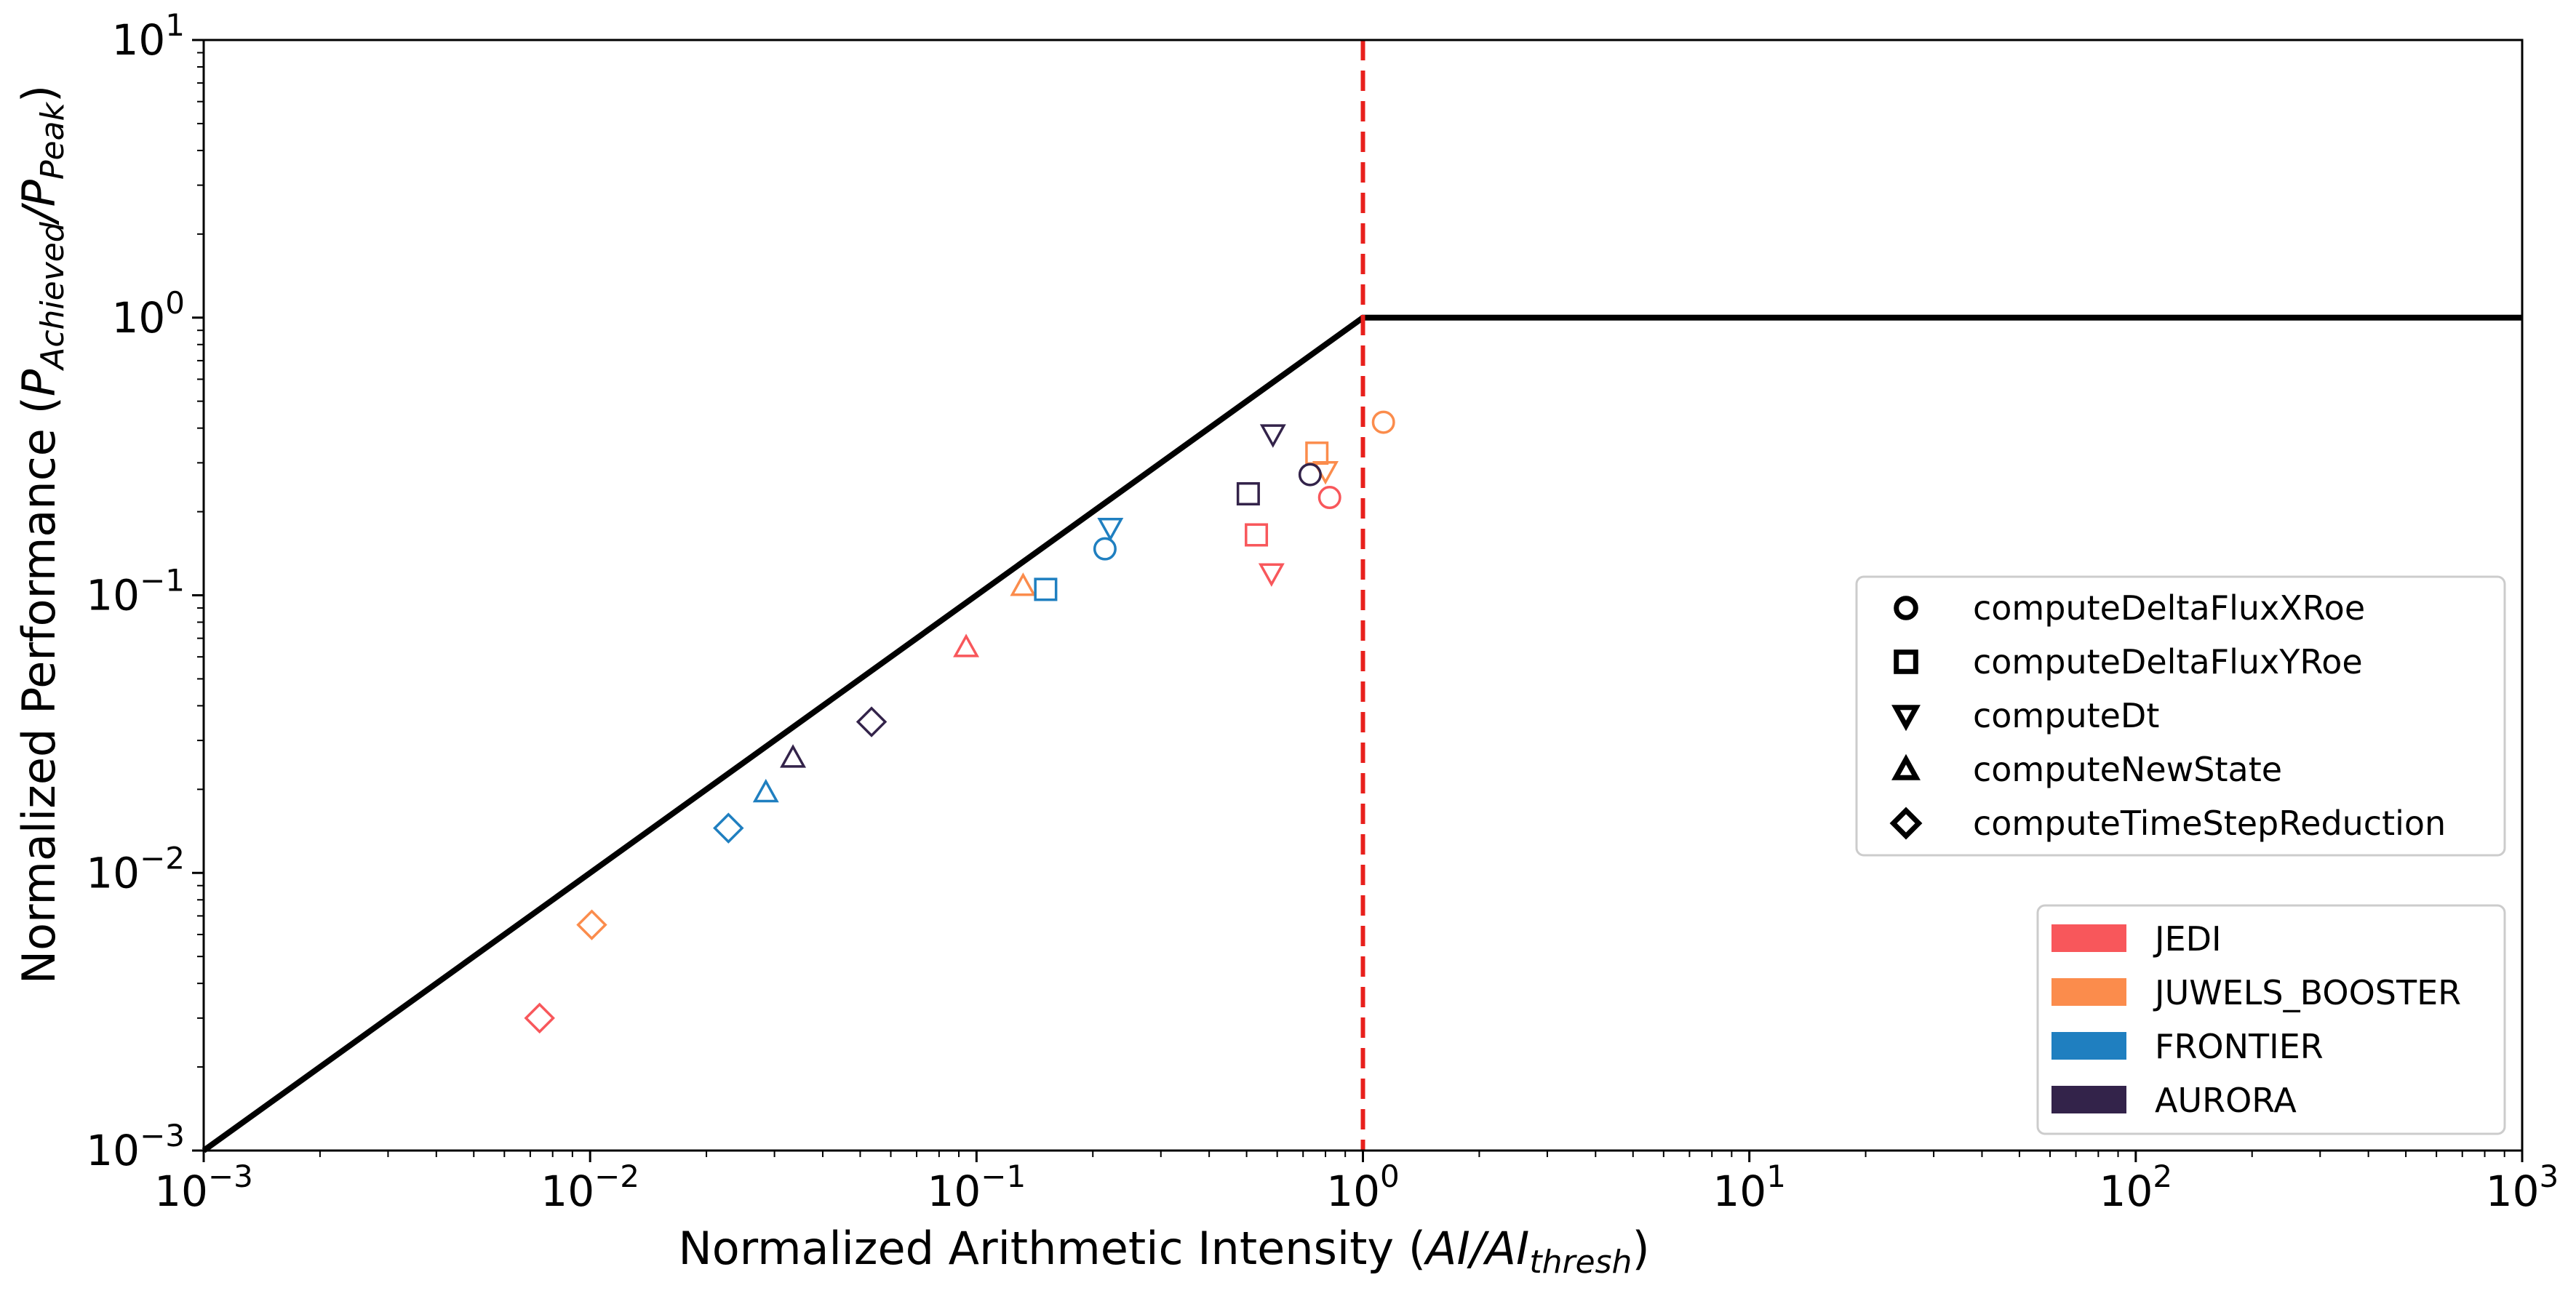  Describe the element at coordinates (966, 645) in the screenshot. I see `point-jedi-compute-new-state` at that location.